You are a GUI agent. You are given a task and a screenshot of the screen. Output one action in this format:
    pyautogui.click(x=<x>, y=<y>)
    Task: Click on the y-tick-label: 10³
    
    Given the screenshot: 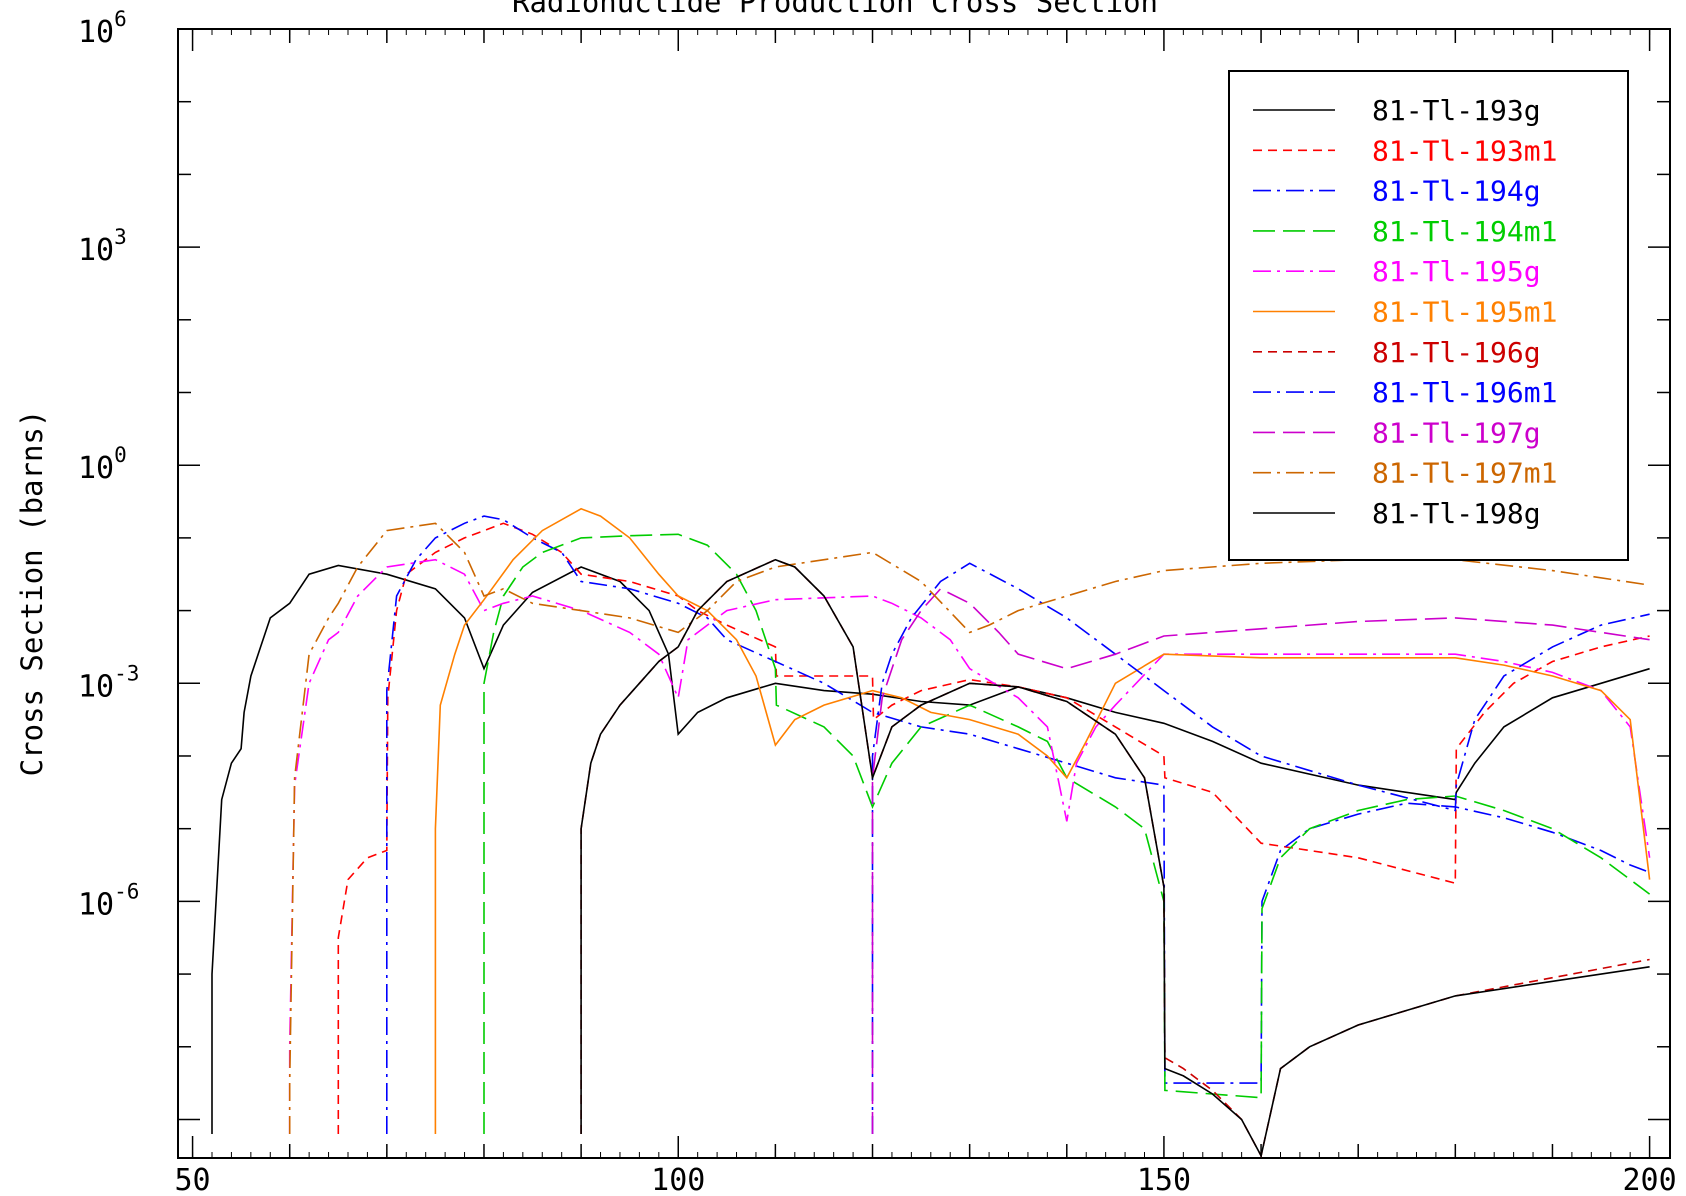 What is the action you would take?
    pyautogui.click(x=102, y=246)
    